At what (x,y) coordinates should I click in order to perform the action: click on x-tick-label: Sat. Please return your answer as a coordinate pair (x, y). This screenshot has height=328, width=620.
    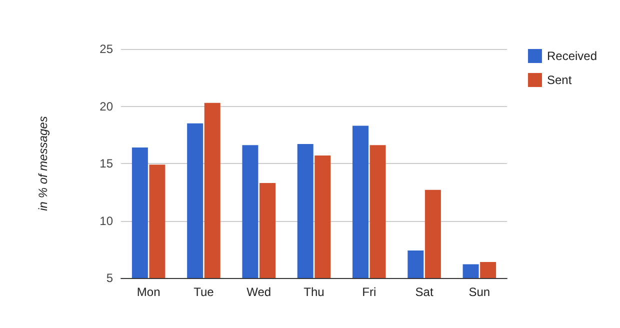
    Looking at the image, I should click on (424, 292).